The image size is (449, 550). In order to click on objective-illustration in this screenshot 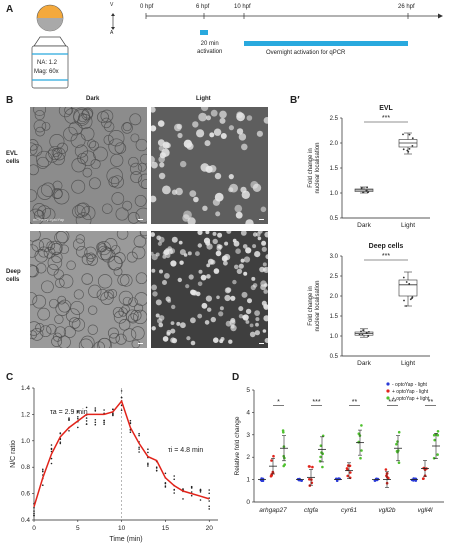, I will do `click(50, 46)`.